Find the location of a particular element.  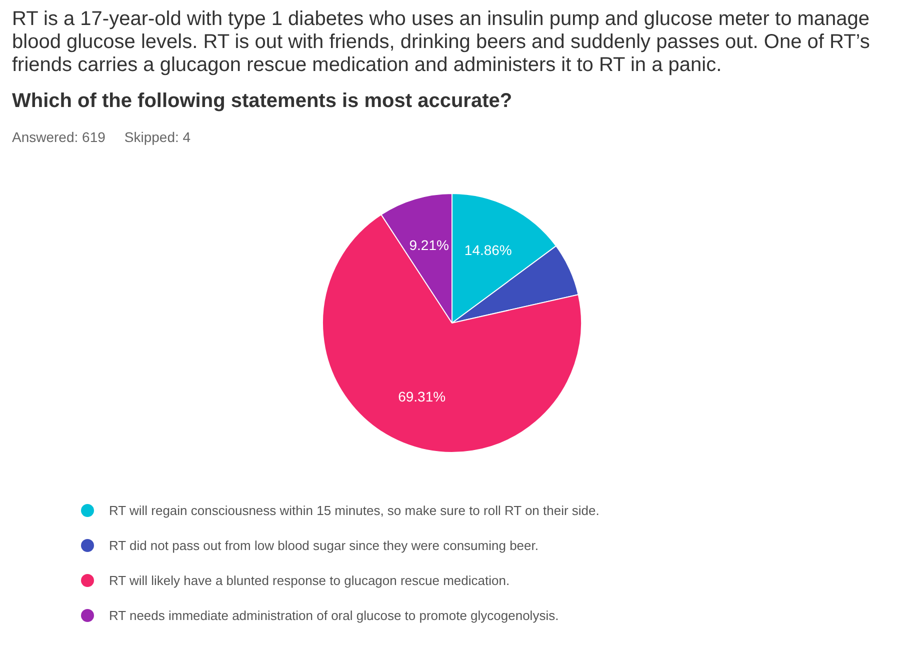

text: Answered: 619 is located at coordinates (59, 137).